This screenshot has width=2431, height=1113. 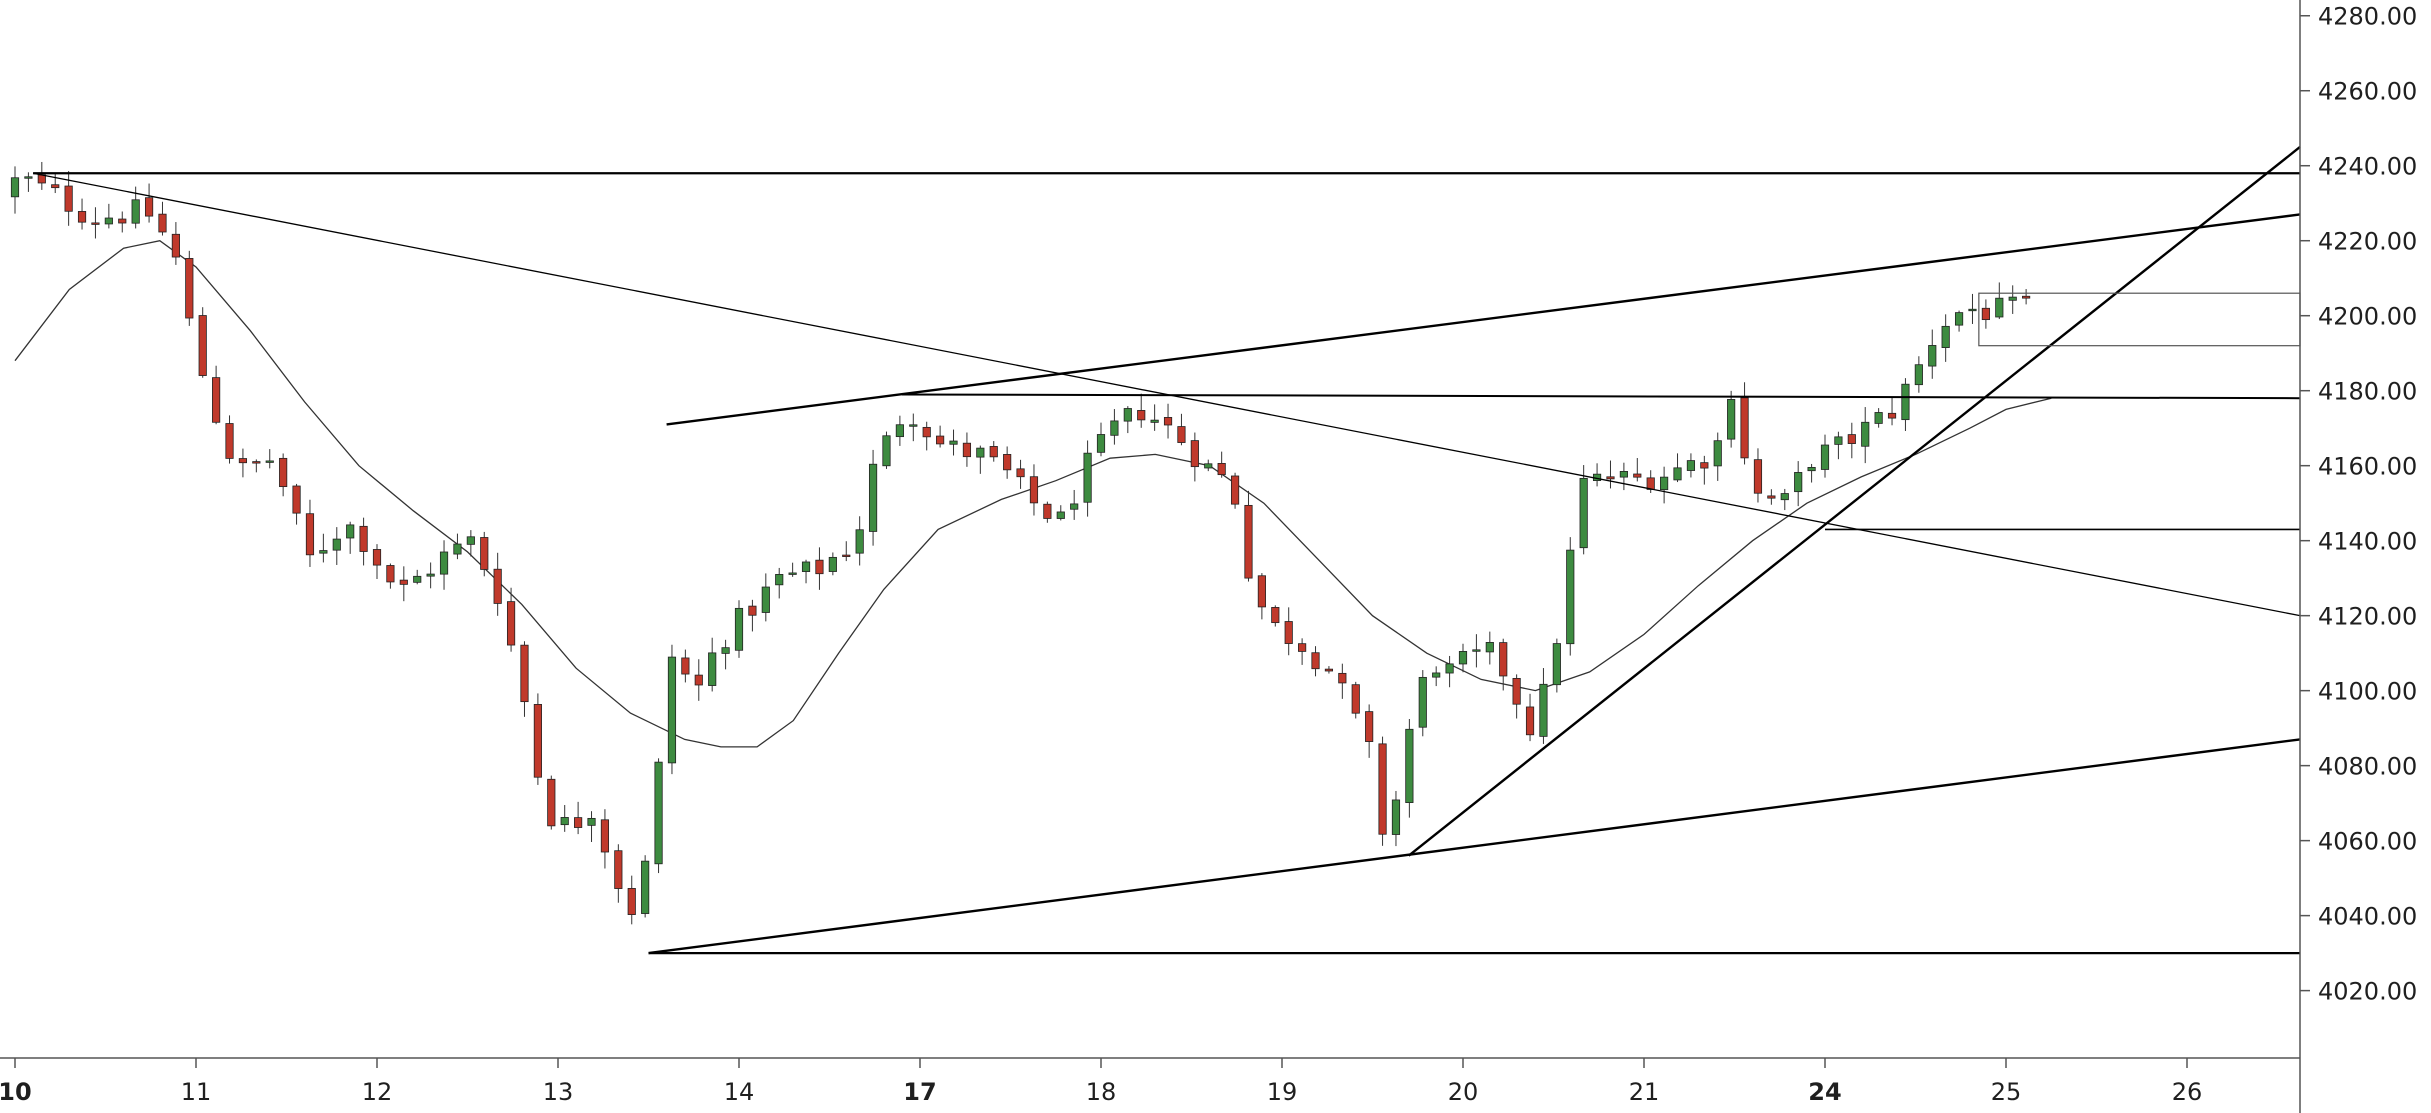 I want to click on price-tick-label: 4260.00, so click(x=2367, y=92).